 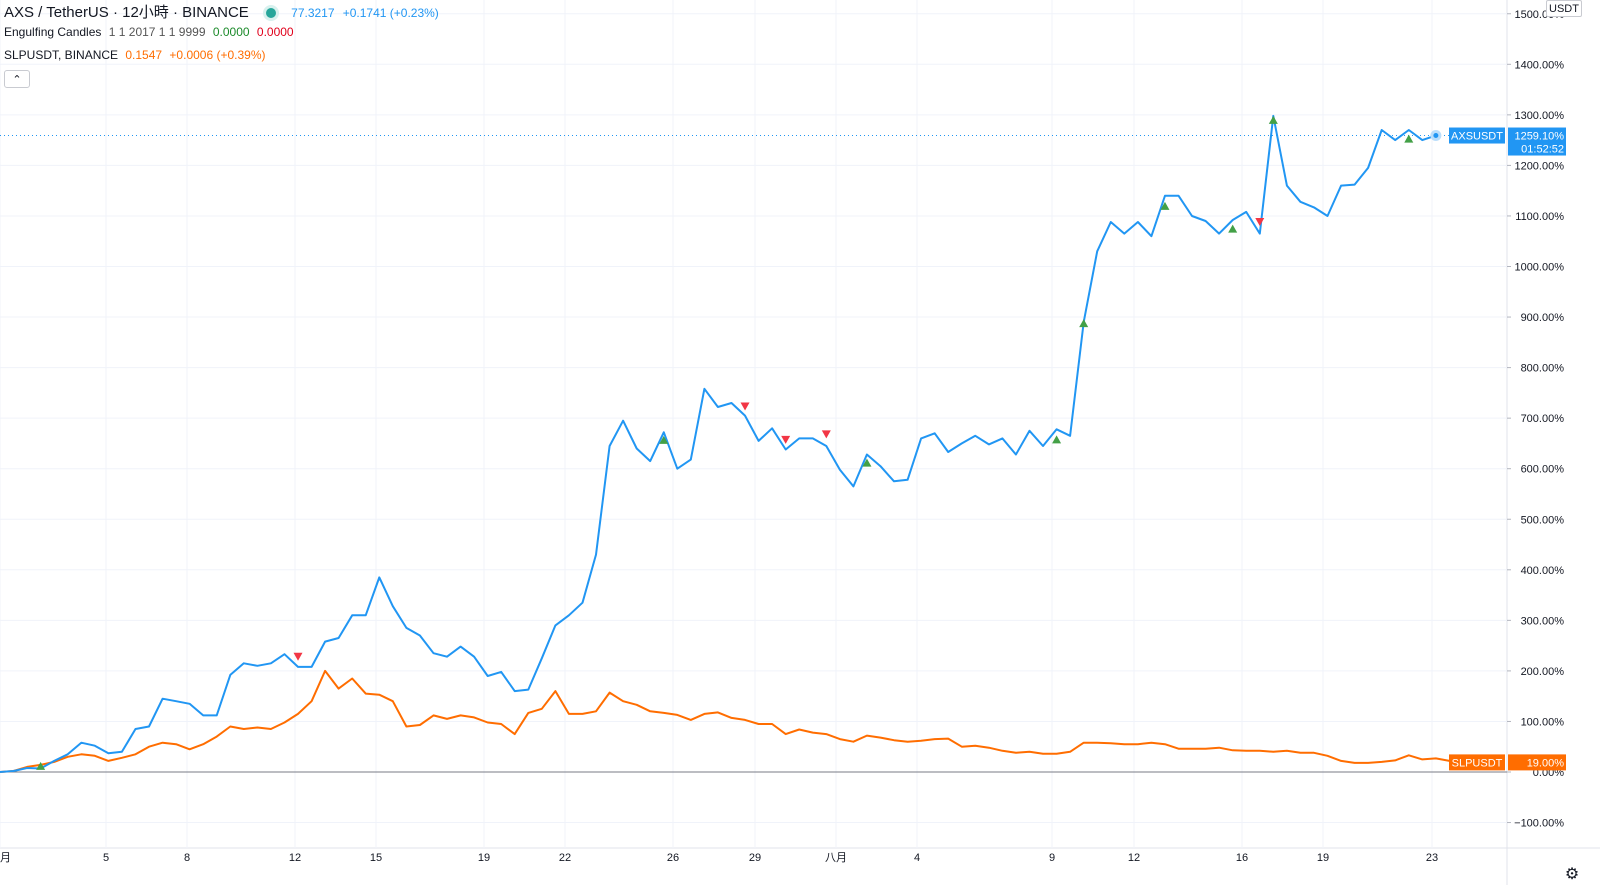 I want to click on chevron-up-icon: ⌃, so click(x=17, y=80).